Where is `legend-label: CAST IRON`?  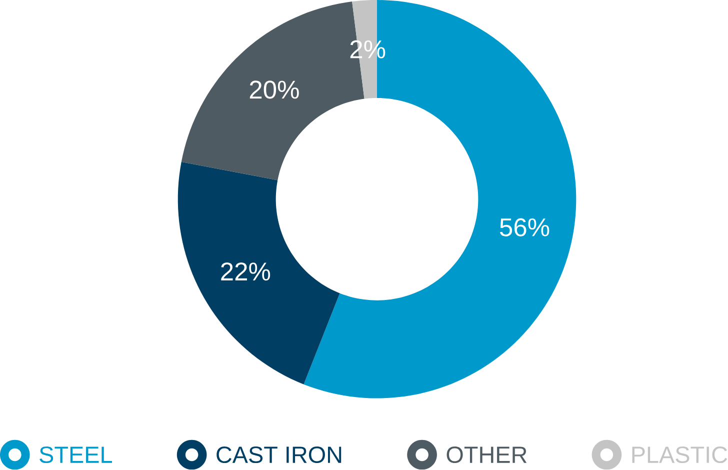 legend-label: CAST IRON is located at coordinates (279, 455).